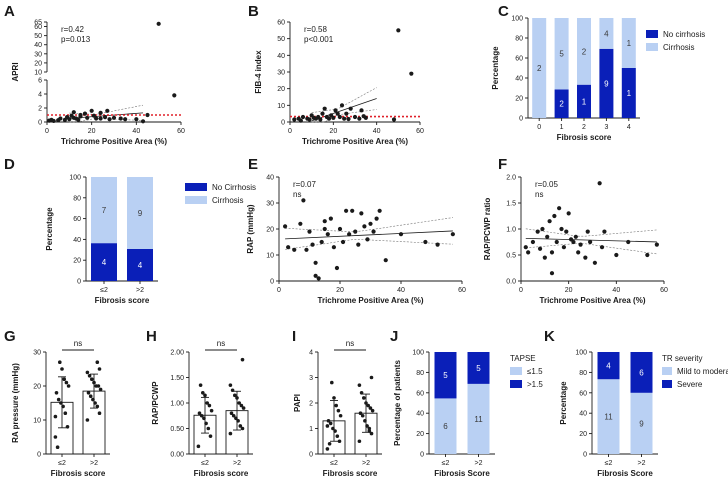  I want to click on y-tick-label: 30, so click(38, 54).